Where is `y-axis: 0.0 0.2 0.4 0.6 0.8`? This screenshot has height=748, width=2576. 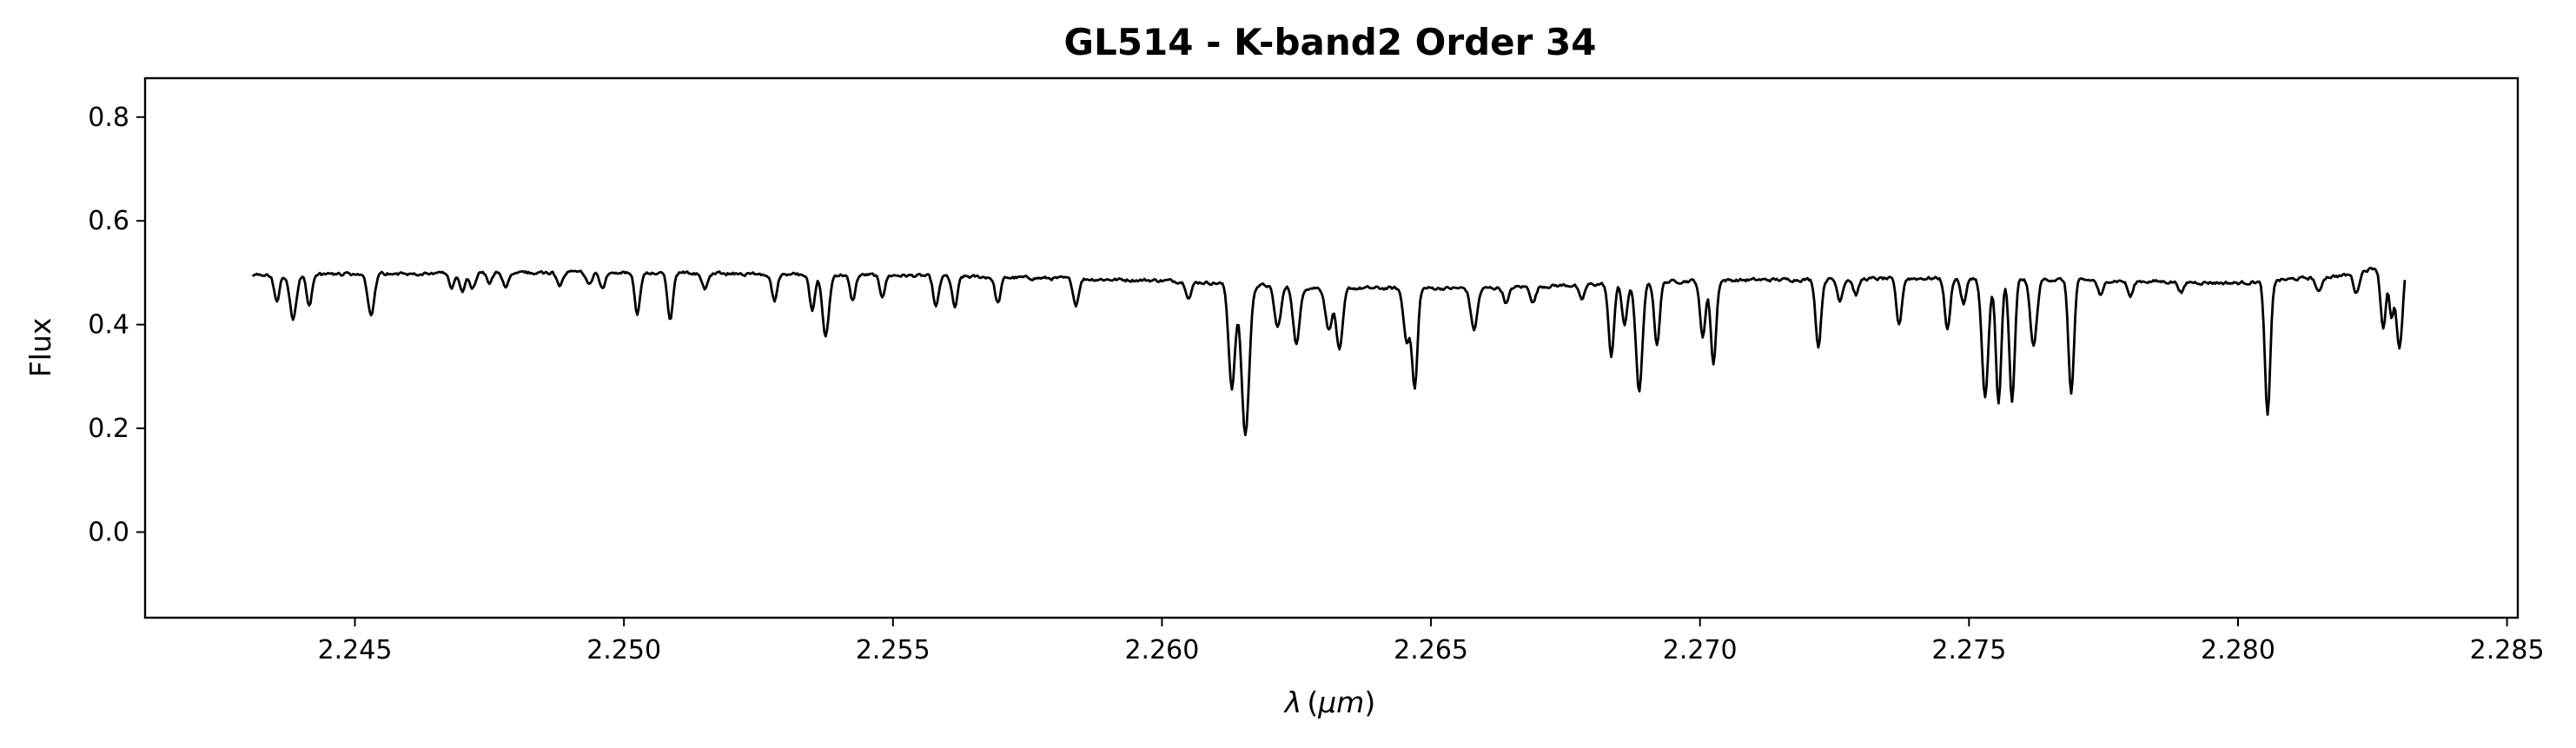 y-axis: 0.0 0.2 0.4 0.6 0.8 is located at coordinates (116, 325).